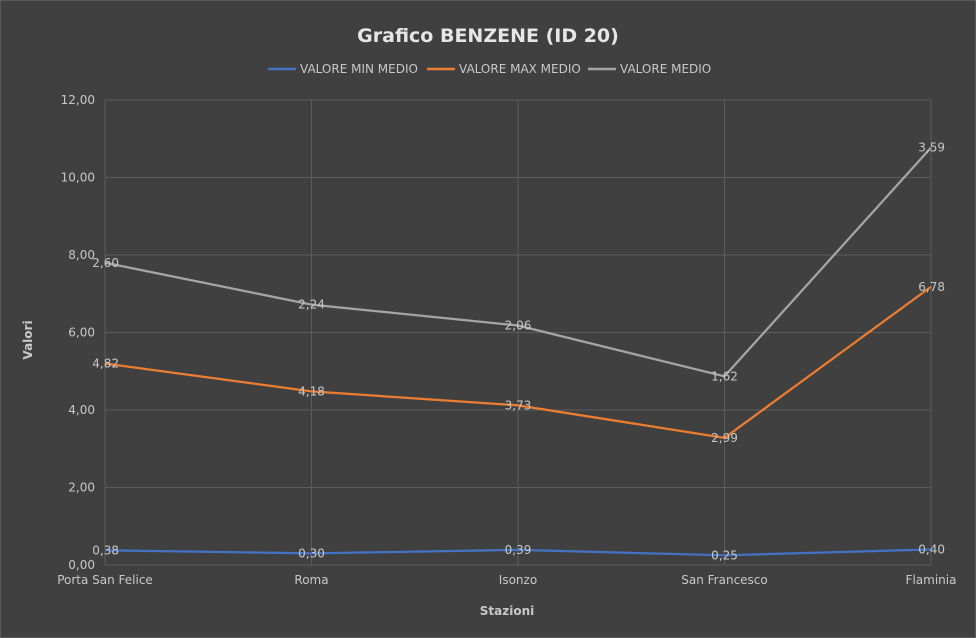  What do you see at coordinates (28, 339) in the screenshot?
I see `y-axis-title: Valori` at bounding box center [28, 339].